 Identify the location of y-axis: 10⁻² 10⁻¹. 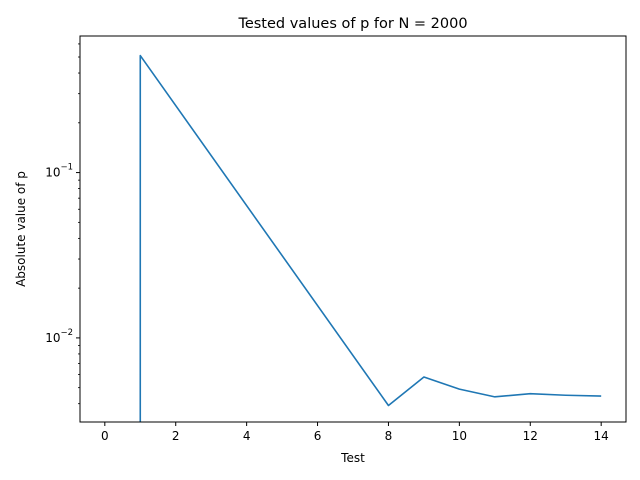
(62, 224).